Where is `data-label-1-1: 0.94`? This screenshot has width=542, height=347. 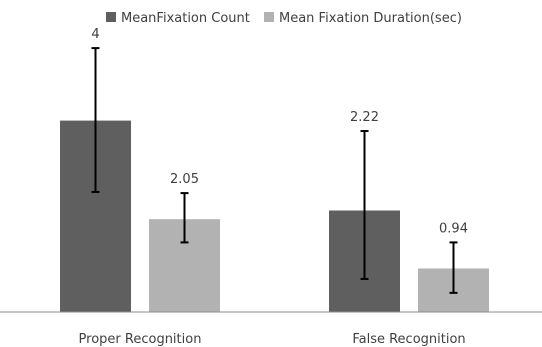 data-label-1-1: 0.94 is located at coordinates (453, 228).